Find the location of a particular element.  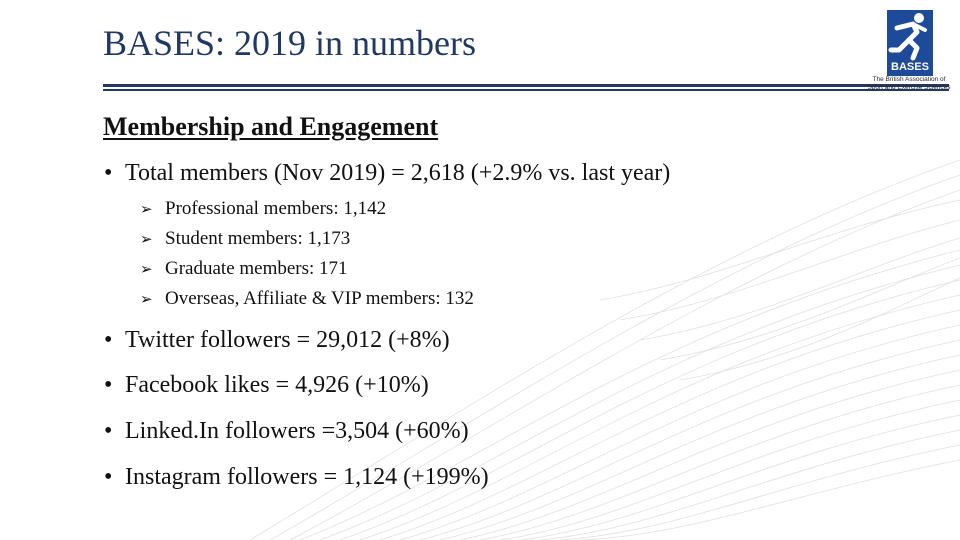

sub-item-student: ➢ Student members: 1,173 is located at coordinates (245, 239).